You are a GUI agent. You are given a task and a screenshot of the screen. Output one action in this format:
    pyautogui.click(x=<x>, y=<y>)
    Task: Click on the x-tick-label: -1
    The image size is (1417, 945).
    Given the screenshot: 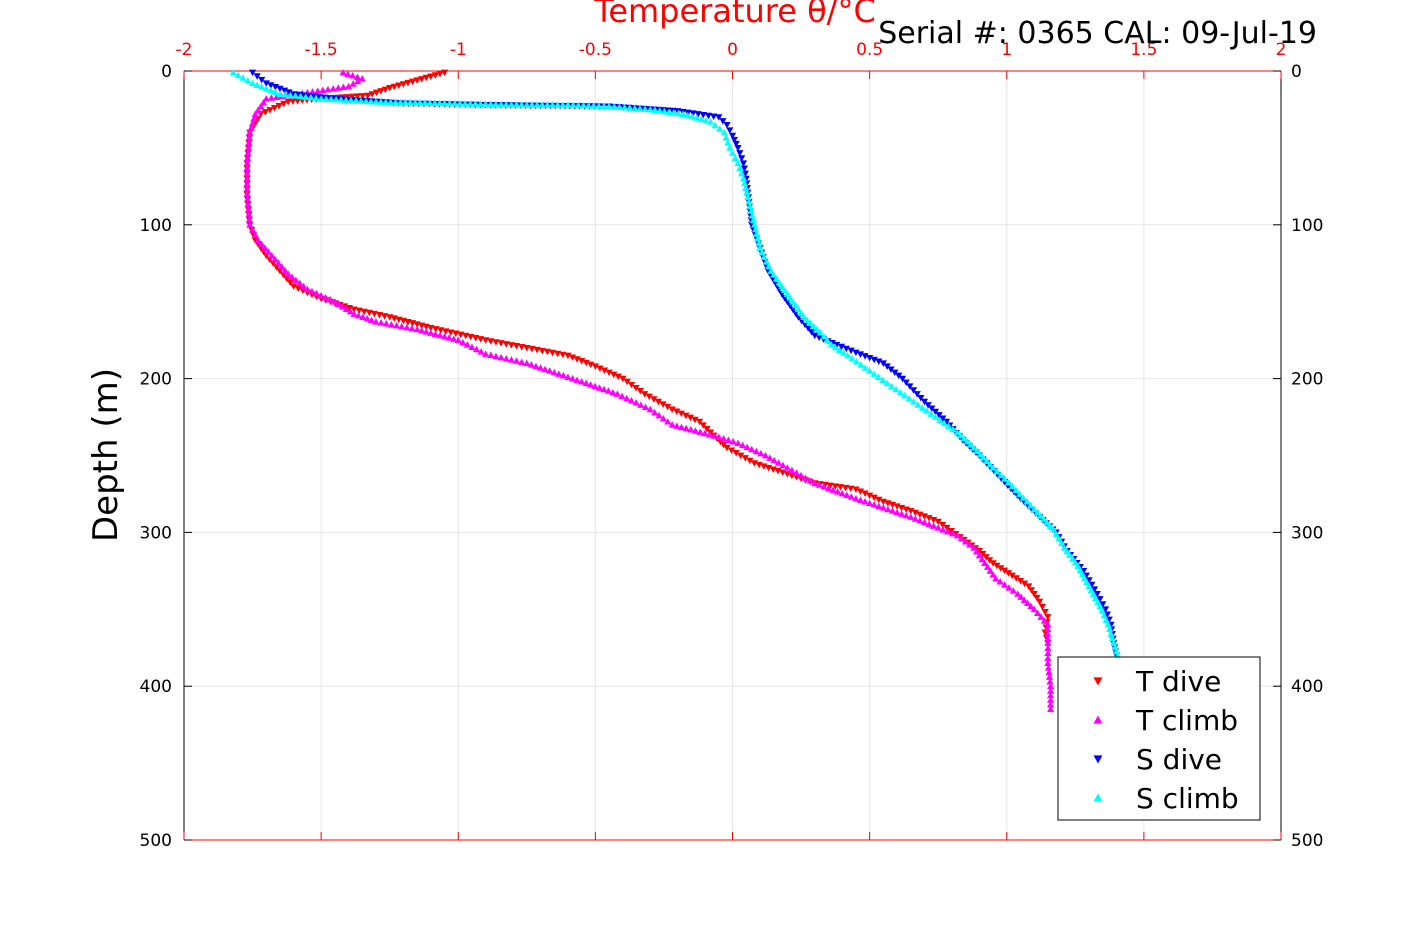 What is the action you would take?
    pyautogui.click(x=458, y=50)
    